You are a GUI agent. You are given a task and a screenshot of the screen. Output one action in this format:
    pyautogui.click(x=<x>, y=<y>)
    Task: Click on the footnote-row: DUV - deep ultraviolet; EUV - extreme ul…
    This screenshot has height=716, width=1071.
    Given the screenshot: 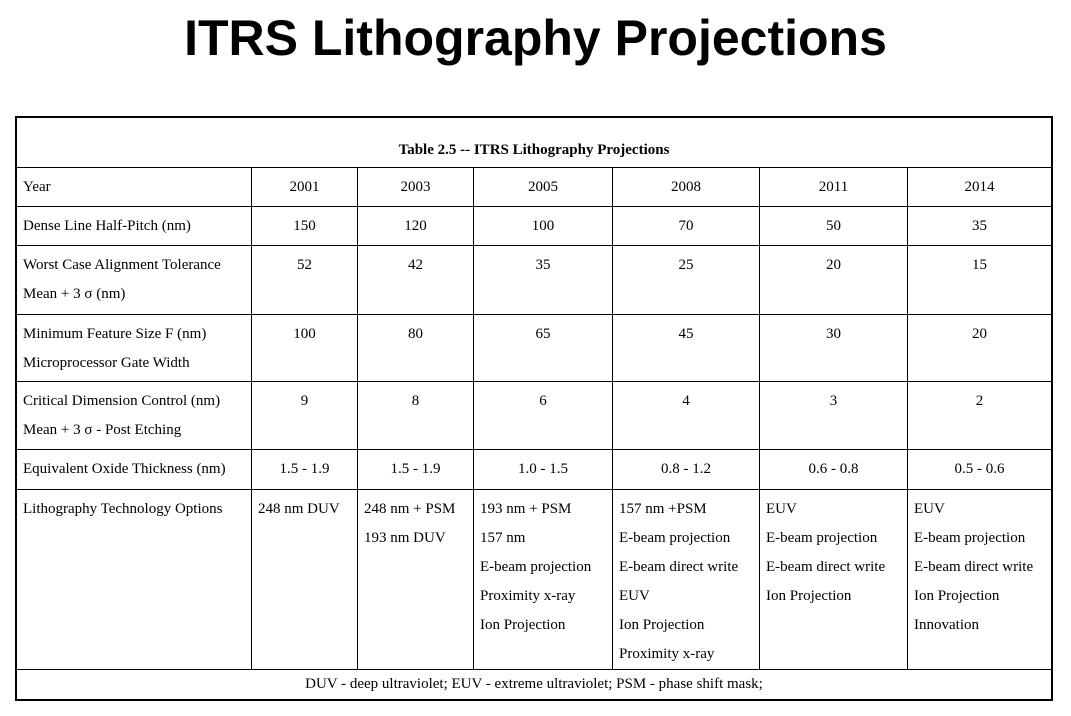 What is the action you would take?
    pyautogui.click(x=534, y=684)
    